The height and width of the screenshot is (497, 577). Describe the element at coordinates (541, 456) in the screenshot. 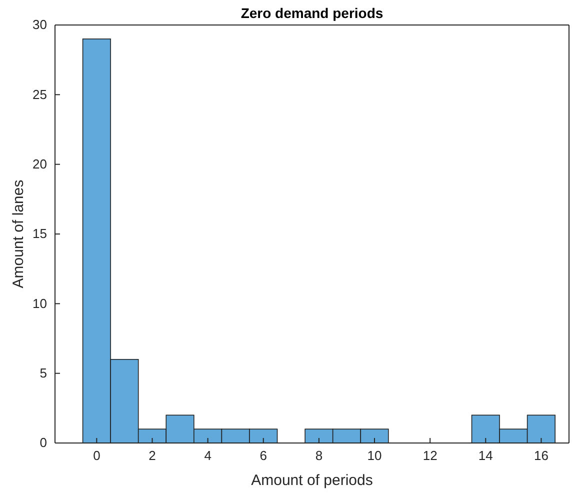

I see `x-tick-label: 16` at that location.